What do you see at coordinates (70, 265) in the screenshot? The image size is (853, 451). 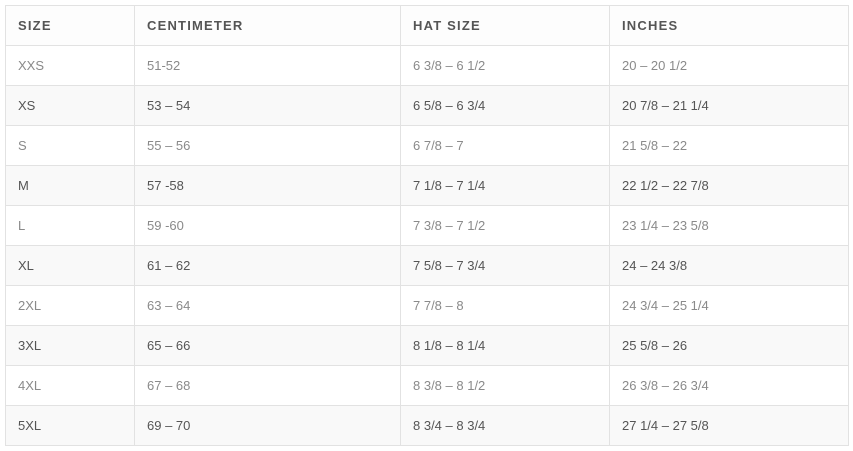 I see `cell-size: XL` at bounding box center [70, 265].